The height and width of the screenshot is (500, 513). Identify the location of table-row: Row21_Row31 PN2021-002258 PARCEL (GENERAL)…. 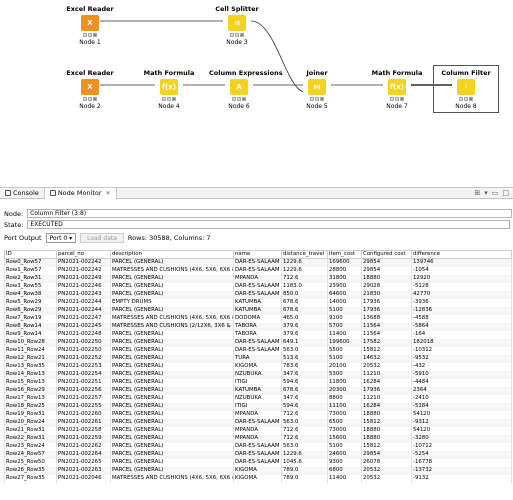
(258, 430).